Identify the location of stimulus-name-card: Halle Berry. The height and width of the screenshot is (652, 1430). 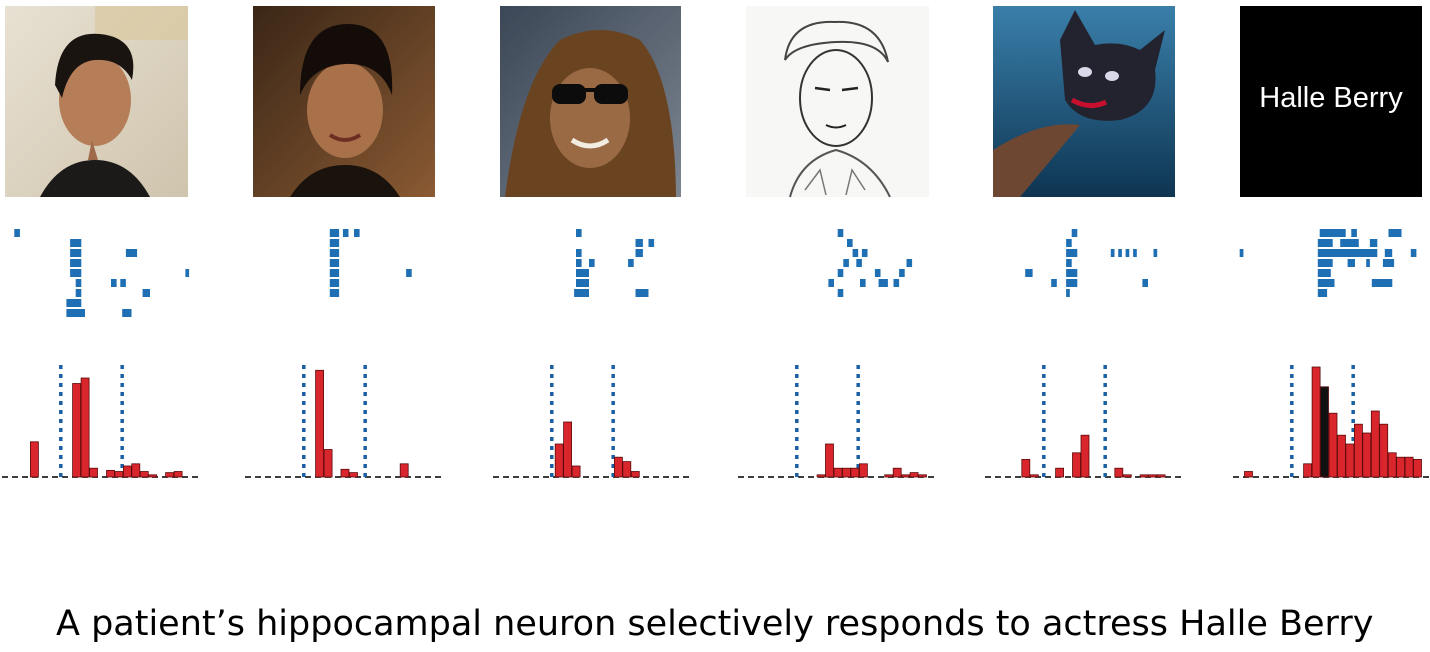
(1331, 101).